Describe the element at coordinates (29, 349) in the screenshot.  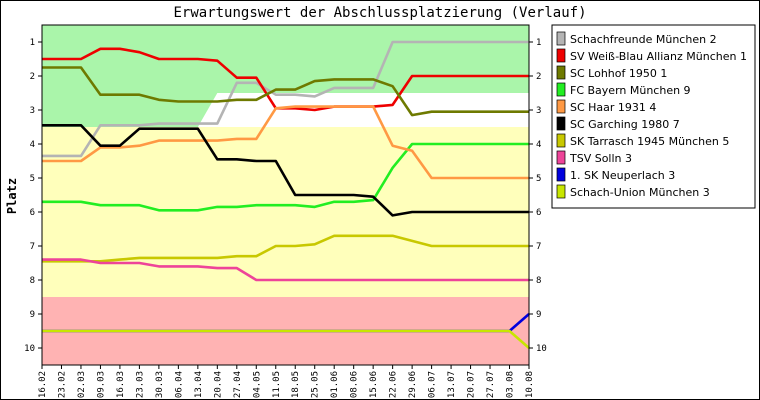
I see `y-tick-label-left: 10` at that location.